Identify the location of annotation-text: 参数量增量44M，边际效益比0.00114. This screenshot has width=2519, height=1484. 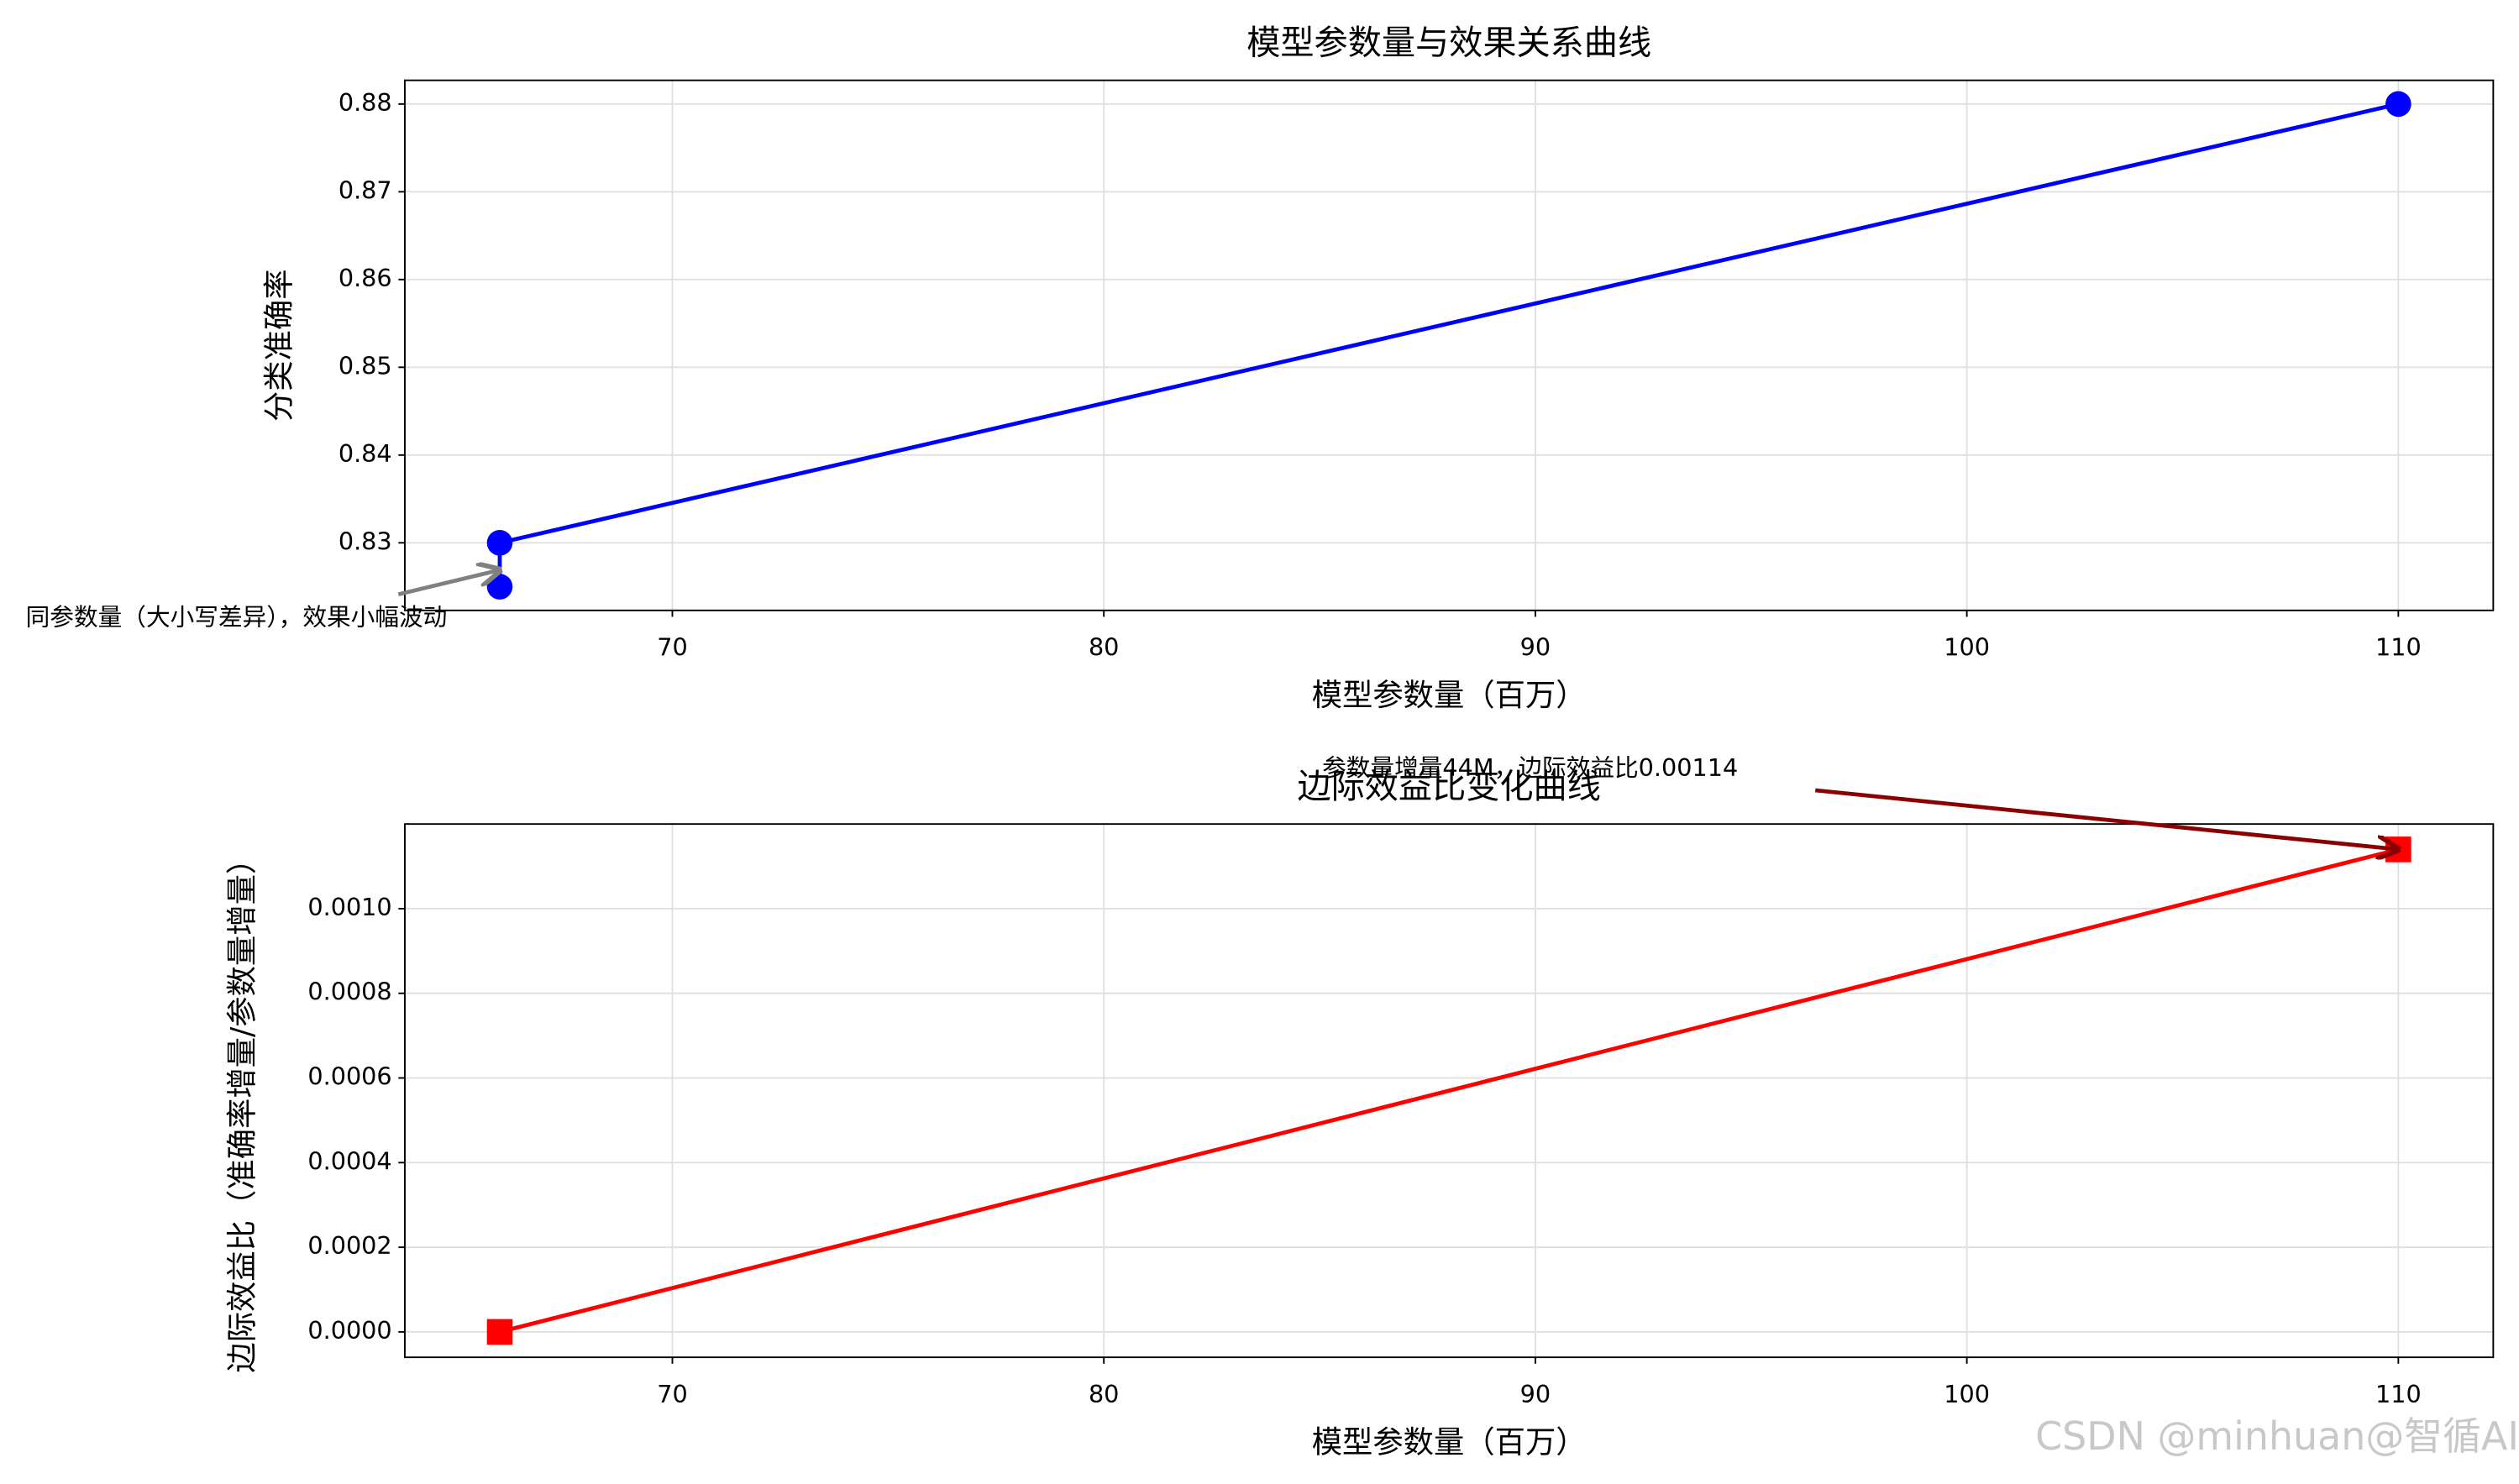
(1530, 768).